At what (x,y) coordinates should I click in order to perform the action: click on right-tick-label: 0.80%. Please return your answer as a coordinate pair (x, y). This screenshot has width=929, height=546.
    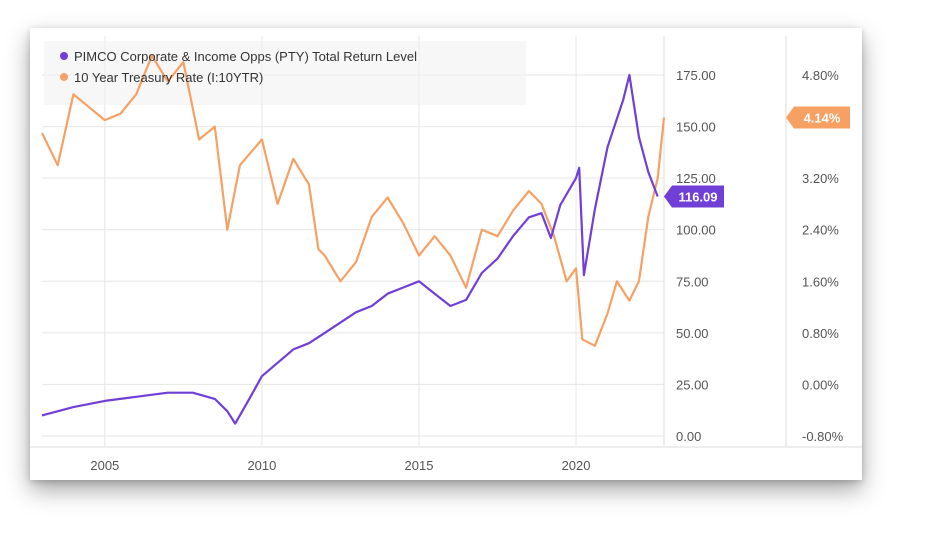
    Looking at the image, I should click on (820, 333).